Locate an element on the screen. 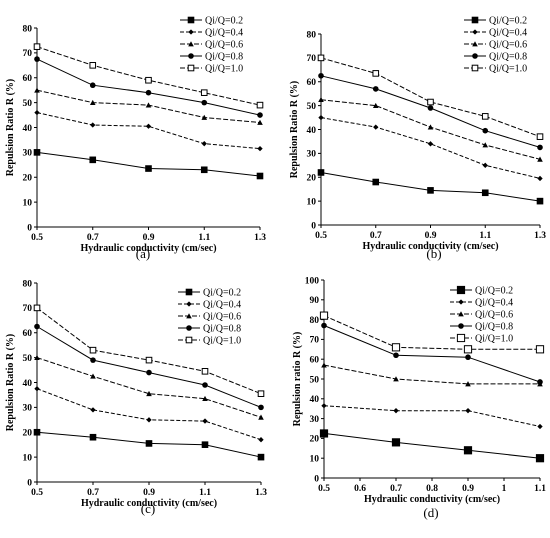  legend-label: Qi/Q=0.8 is located at coordinates (224, 57).